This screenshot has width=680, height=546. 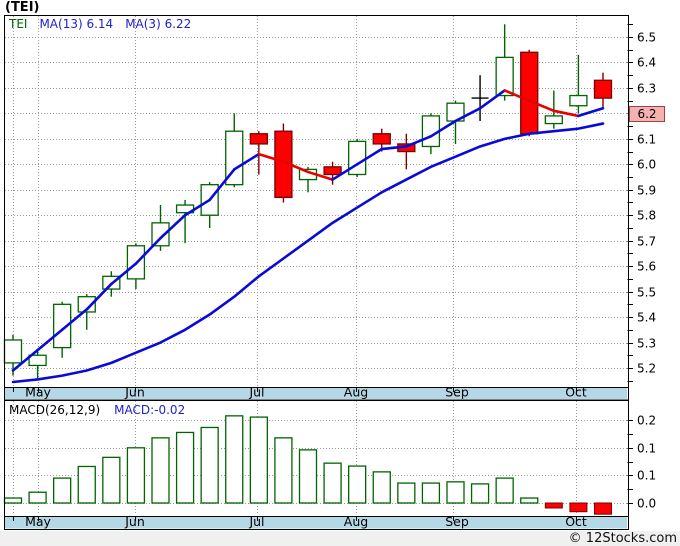 I want to click on price-axis-label: 5.9, so click(x=646, y=191).